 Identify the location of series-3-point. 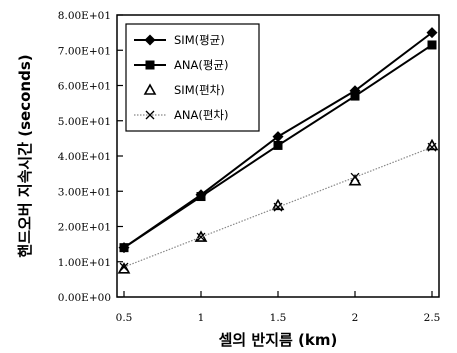
(124, 268).